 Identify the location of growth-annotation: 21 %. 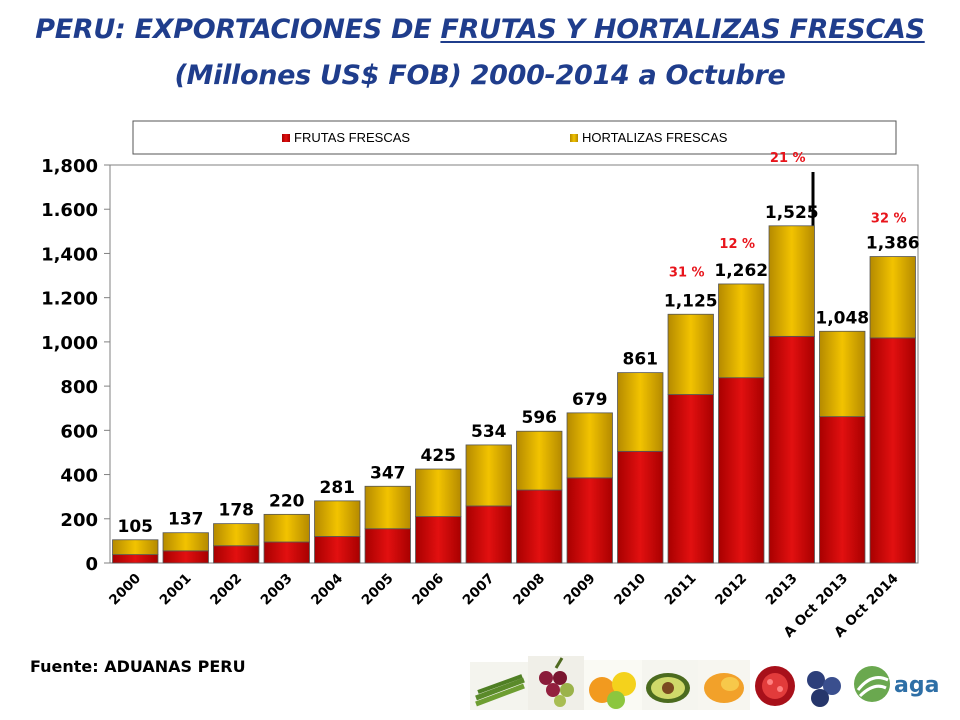
(788, 158).